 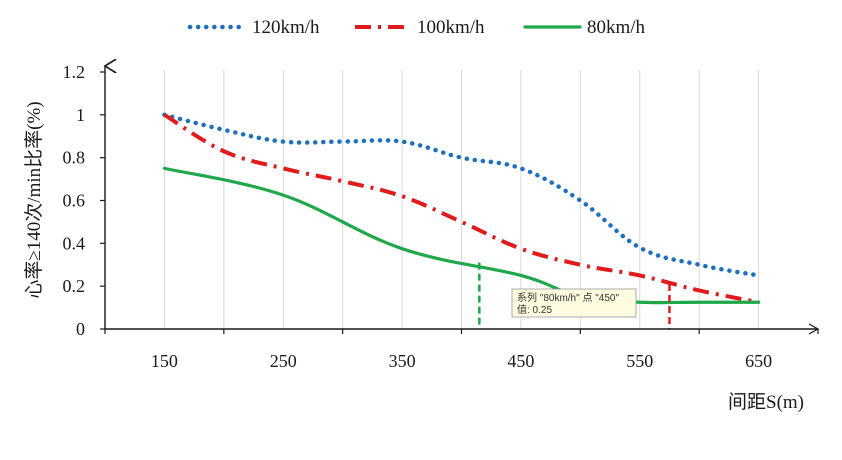 What do you see at coordinates (80, 115) in the screenshot?
I see `y-tick-label: 1` at bounding box center [80, 115].